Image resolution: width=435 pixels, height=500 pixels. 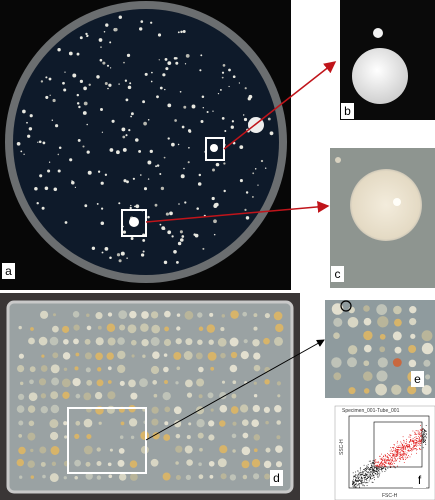 I want to click on arrow, so click(x=237, y=211).